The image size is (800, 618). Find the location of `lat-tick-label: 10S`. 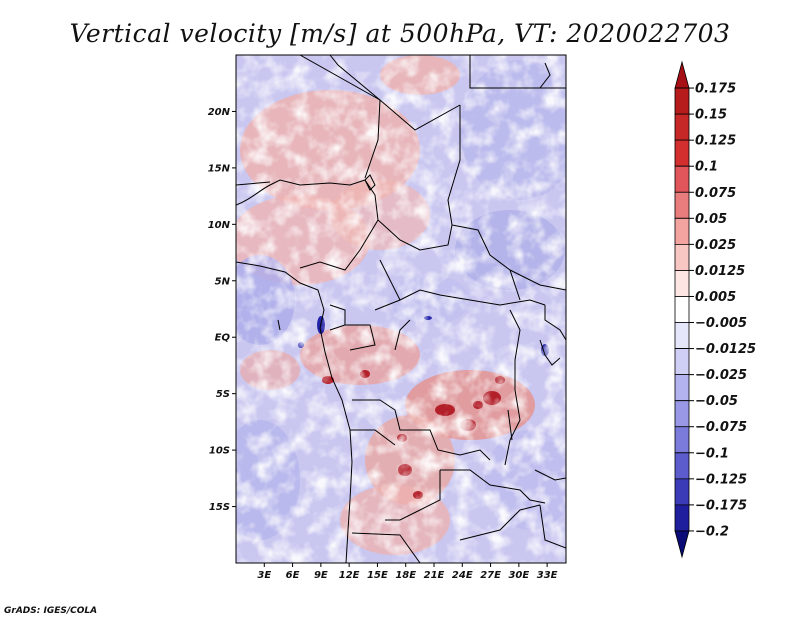

lat-tick-label: 10S is located at coordinates (219, 451).